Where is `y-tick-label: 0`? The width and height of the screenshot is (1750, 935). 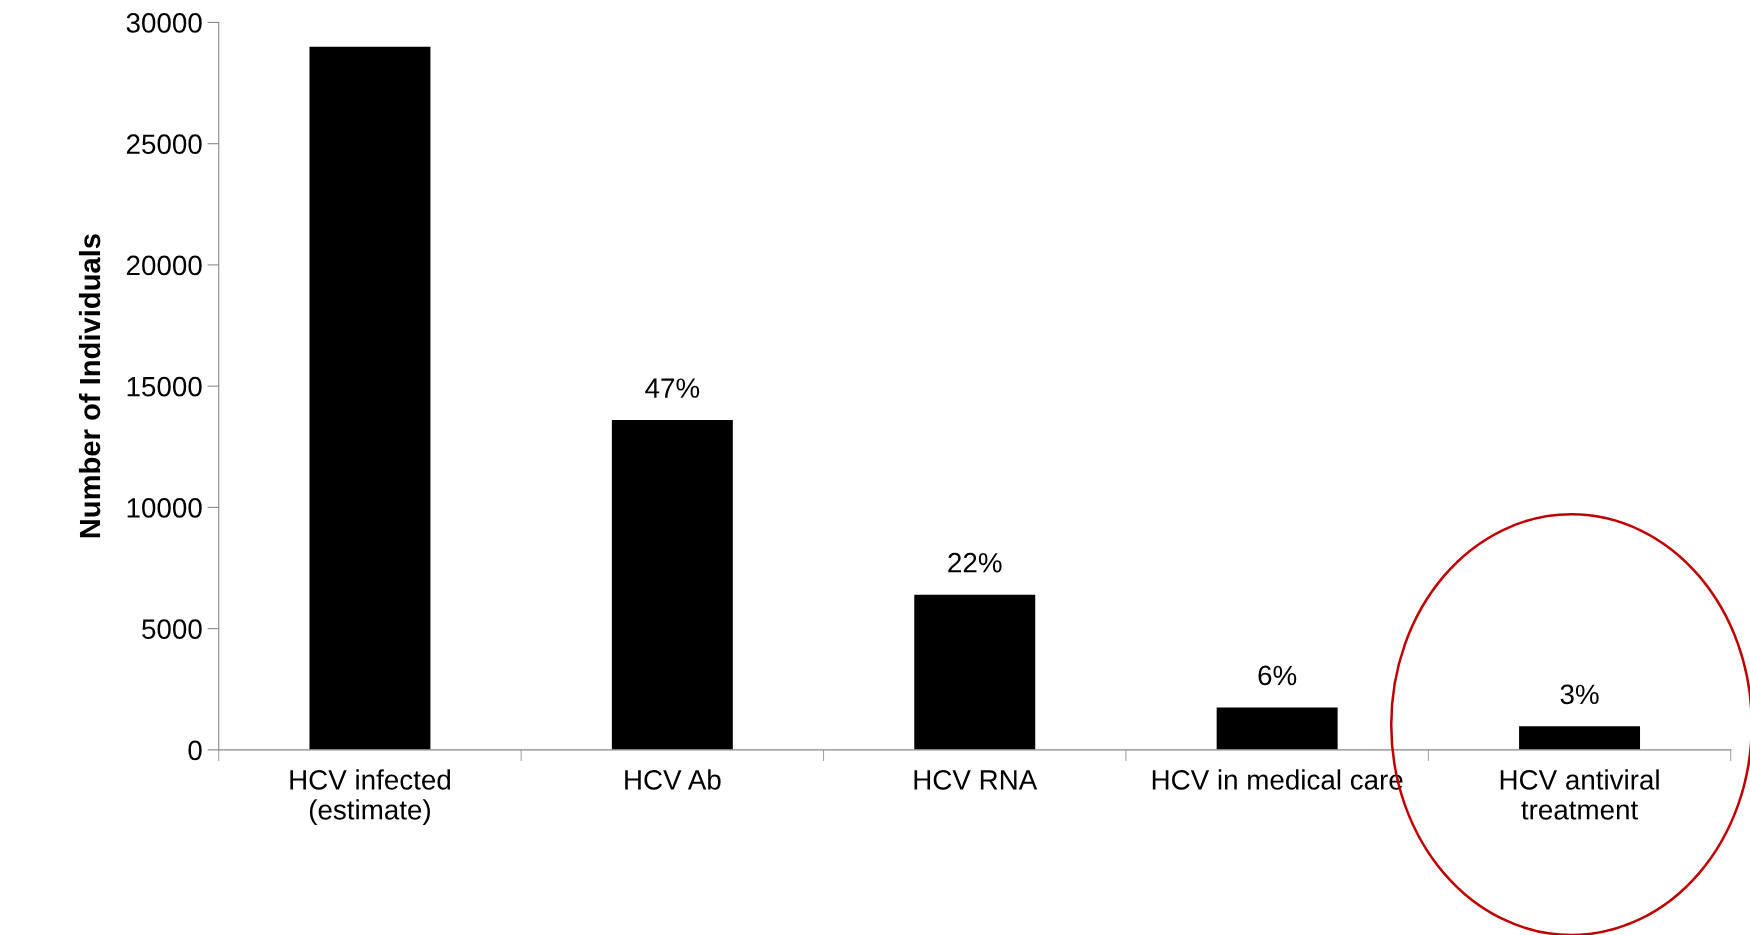 y-tick-label: 0 is located at coordinates (195, 750).